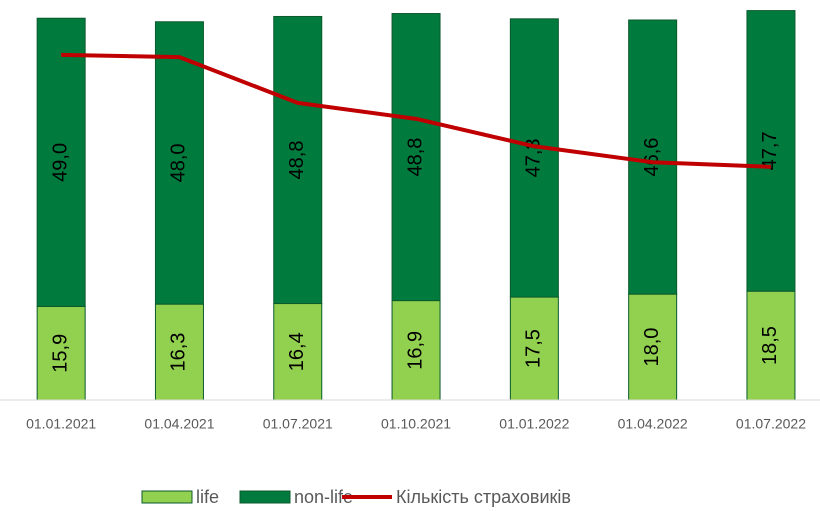 This screenshot has width=820, height=511. I want to click on value-label: 47,7, so click(770, 150).